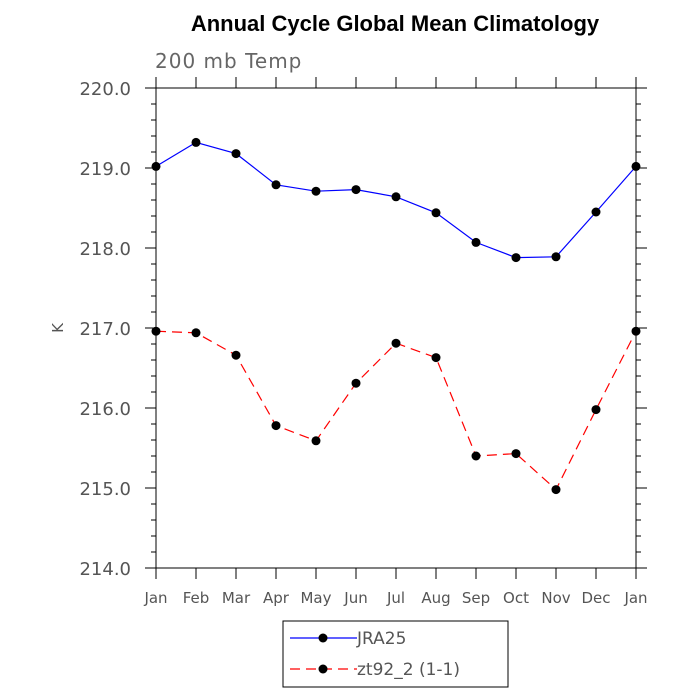 The height and width of the screenshot is (700, 700). Describe the element at coordinates (58, 327) in the screenshot. I see `y-axis-label: K` at that location.